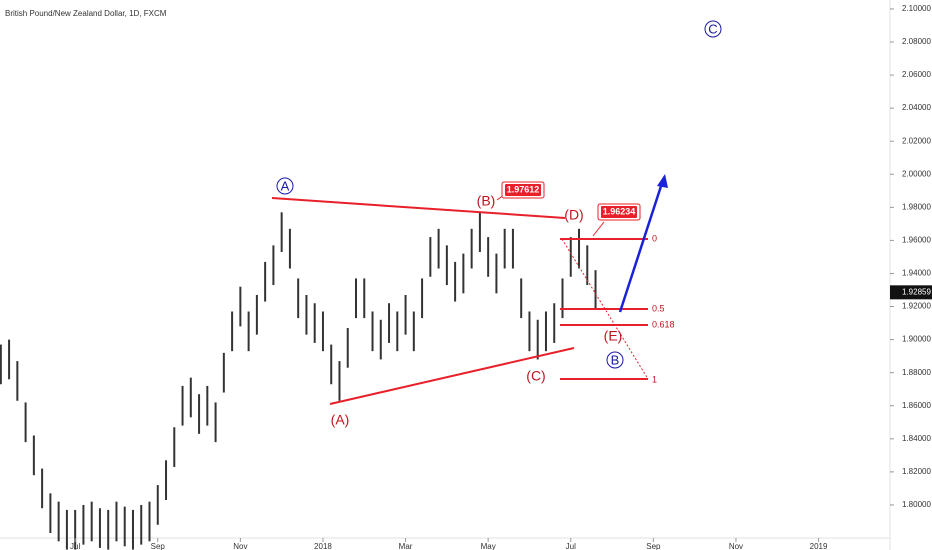 The image size is (932, 550). Describe the element at coordinates (916, 140) in the screenshot. I see `y-tick-label: 2.02000` at that location.